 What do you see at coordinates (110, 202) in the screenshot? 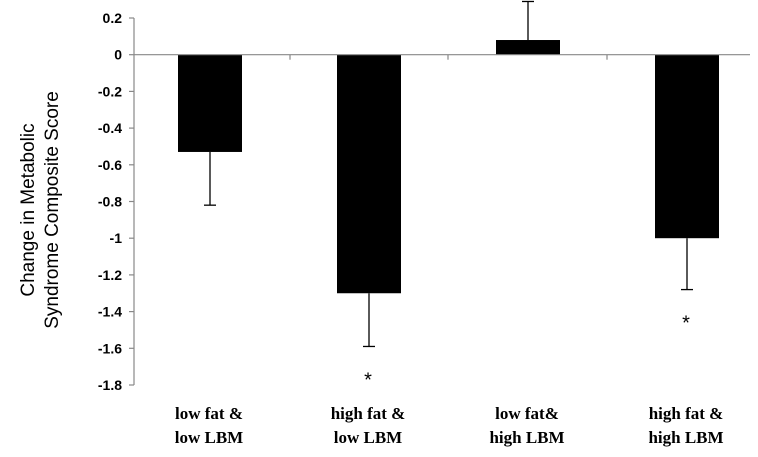
I see `y-tick-label: -0.8` at bounding box center [110, 202].